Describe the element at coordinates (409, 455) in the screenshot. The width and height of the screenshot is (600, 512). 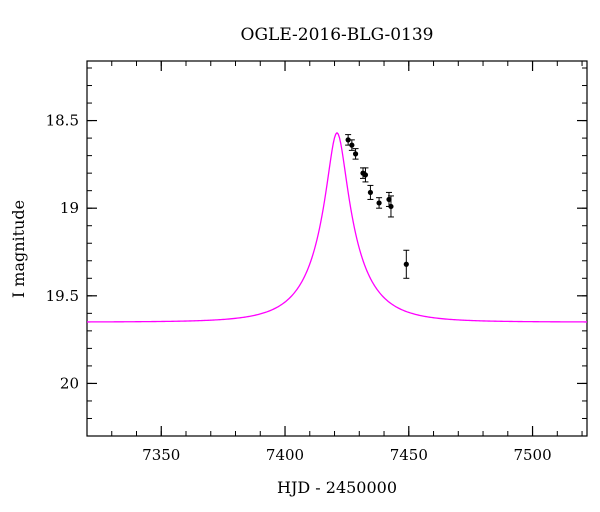
I see `x-tick-label: 7450` at that location.